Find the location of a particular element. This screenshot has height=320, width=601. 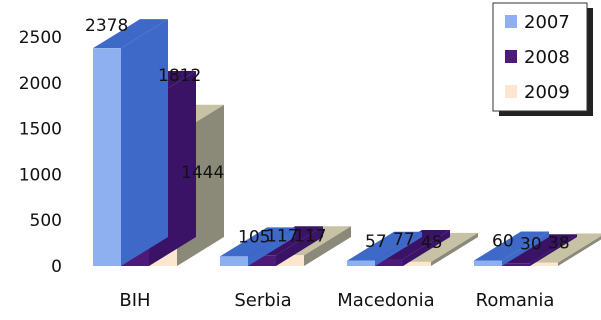

data-label: 60 is located at coordinates (503, 242).